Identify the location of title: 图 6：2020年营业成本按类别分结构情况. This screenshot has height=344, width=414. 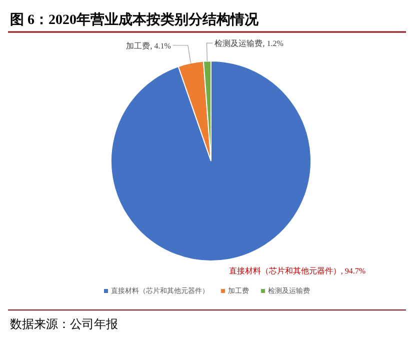
(134, 20).